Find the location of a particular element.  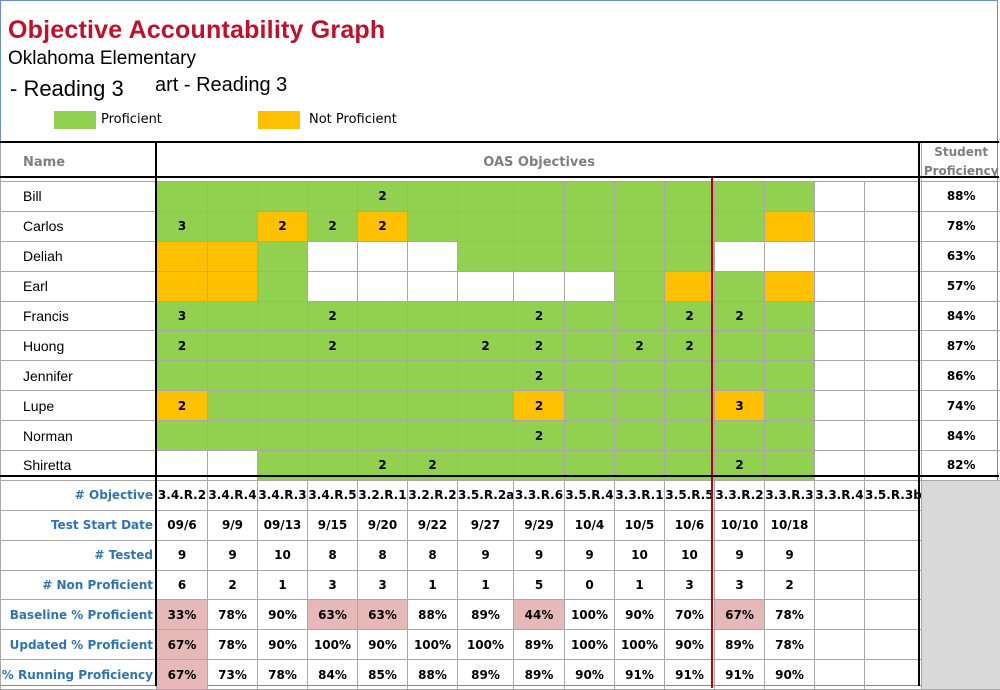

summary-cell: 2 is located at coordinates (233, 585).